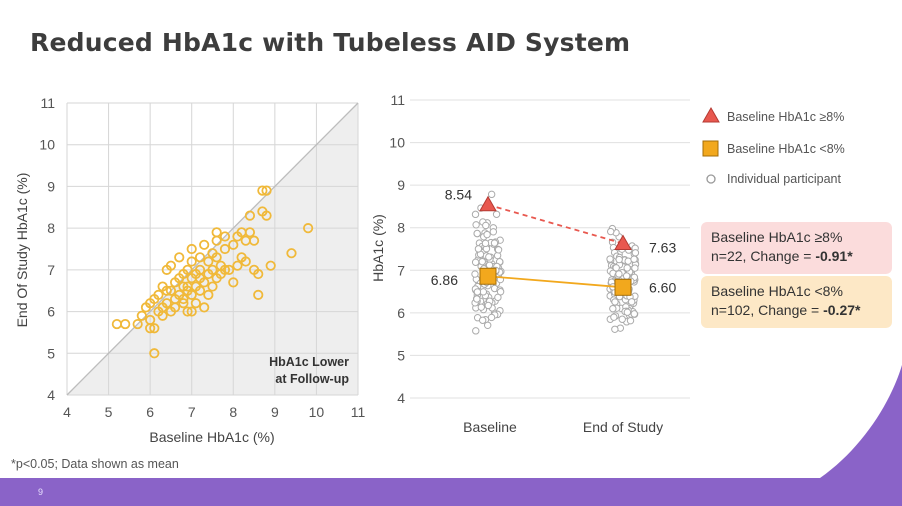 This screenshot has width=902, height=506. I want to click on legend-individual-label: Individual participant, so click(784, 179).